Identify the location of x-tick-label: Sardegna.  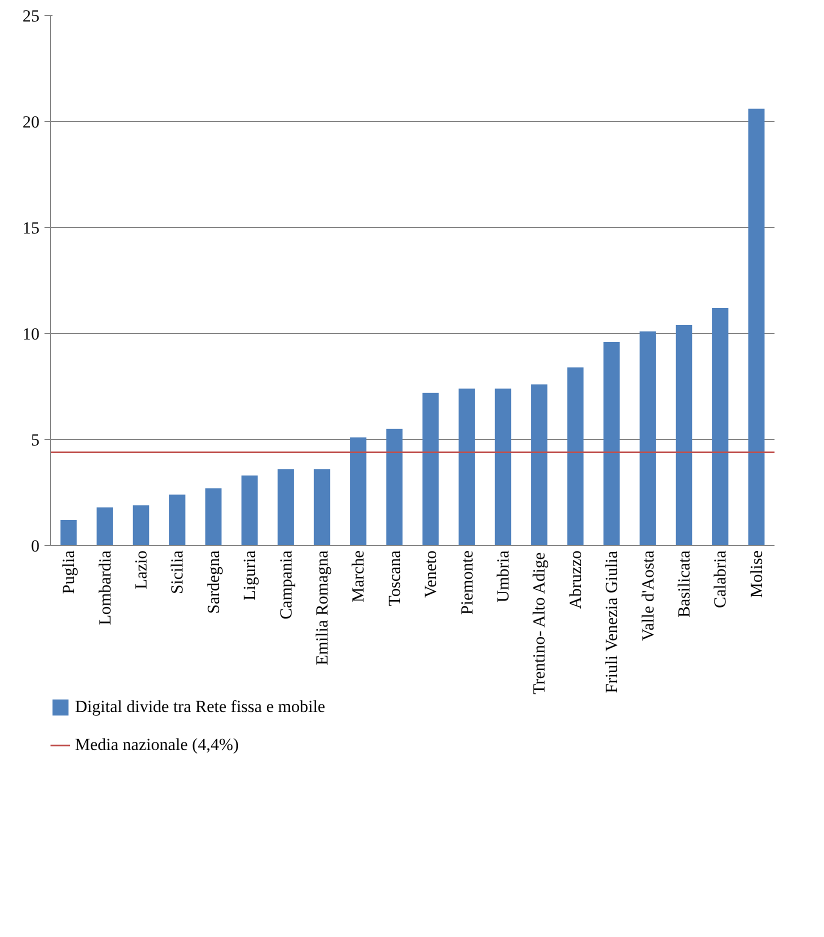
(213, 582).